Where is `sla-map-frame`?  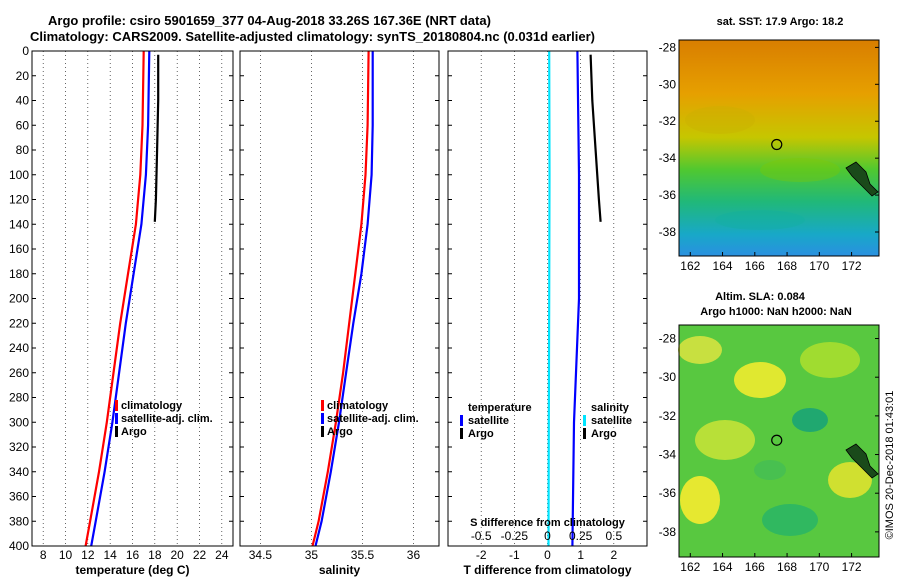
sla-map-frame is located at coordinates (779, 441).